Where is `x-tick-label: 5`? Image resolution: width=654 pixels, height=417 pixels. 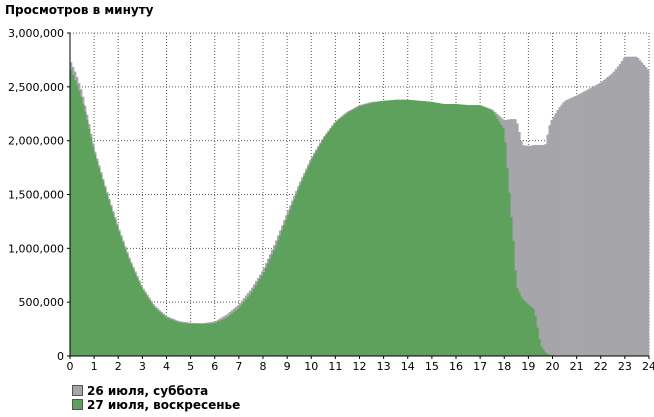
x-tick-label: 5 is located at coordinates (190, 366).